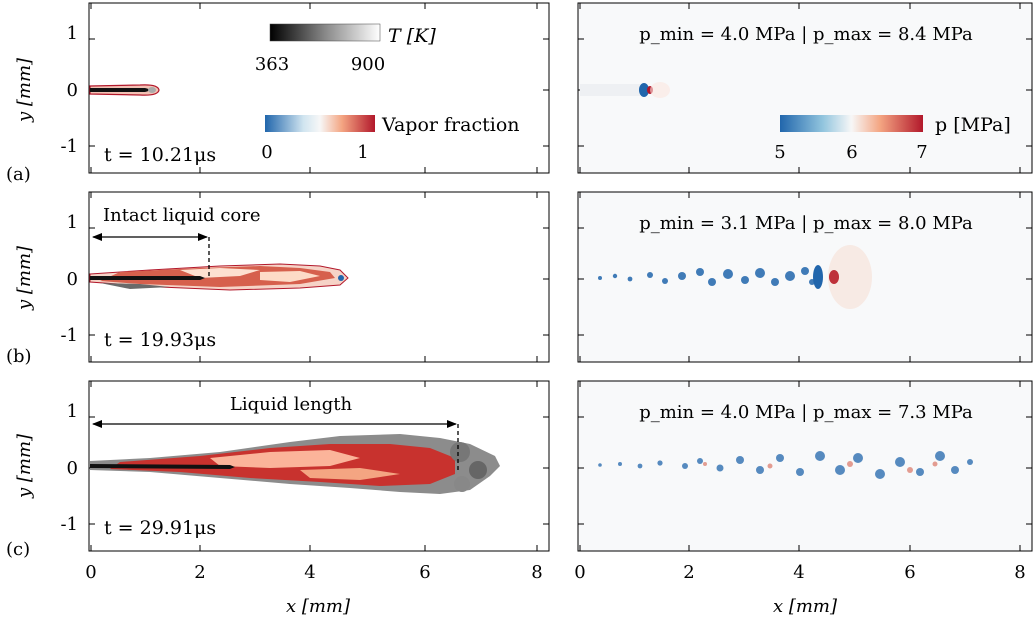 This screenshot has width=1034, height=622. I want to click on intact-core-arrow, so click(151, 255).